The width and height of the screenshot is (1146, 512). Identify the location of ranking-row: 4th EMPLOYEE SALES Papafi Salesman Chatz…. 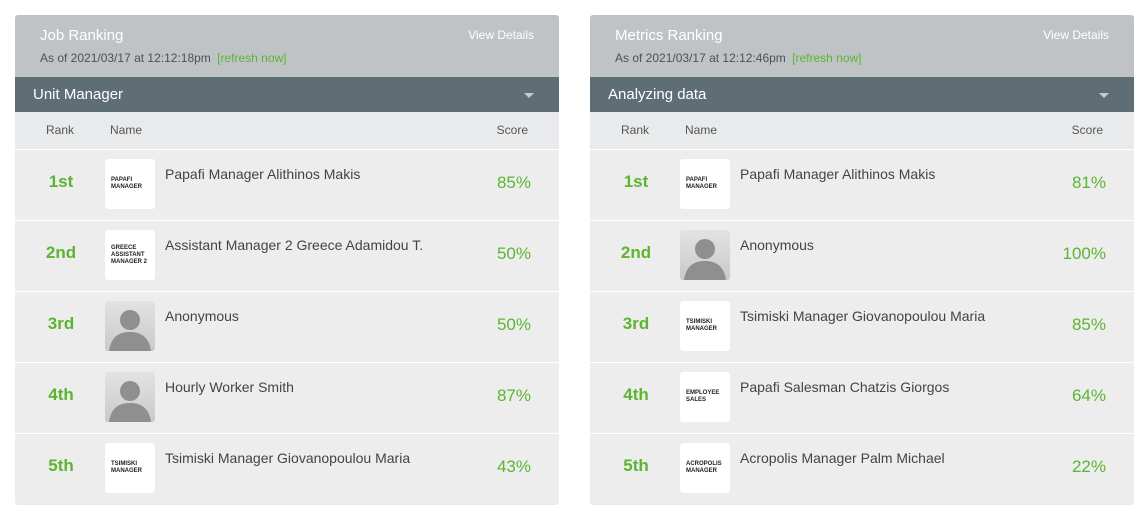
(862, 397).